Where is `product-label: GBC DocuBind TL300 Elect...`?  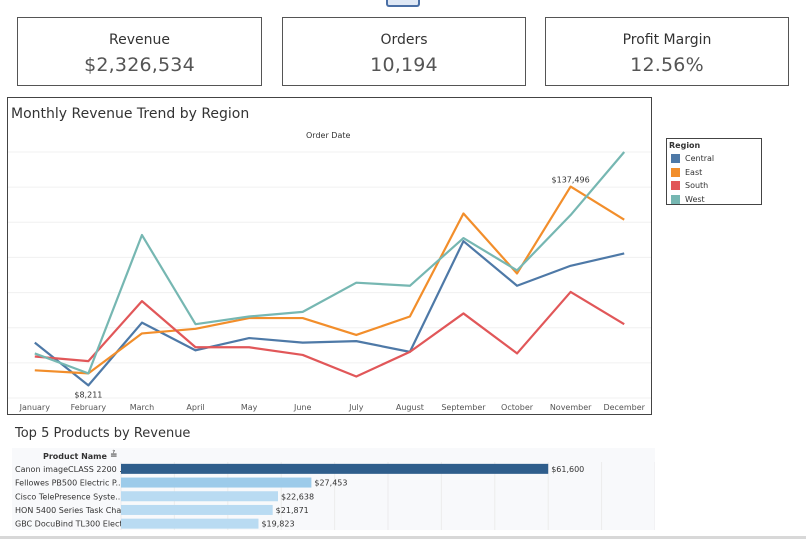 product-label: GBC DocuBind TL300 Elect... is located at coordinates (72, 524).